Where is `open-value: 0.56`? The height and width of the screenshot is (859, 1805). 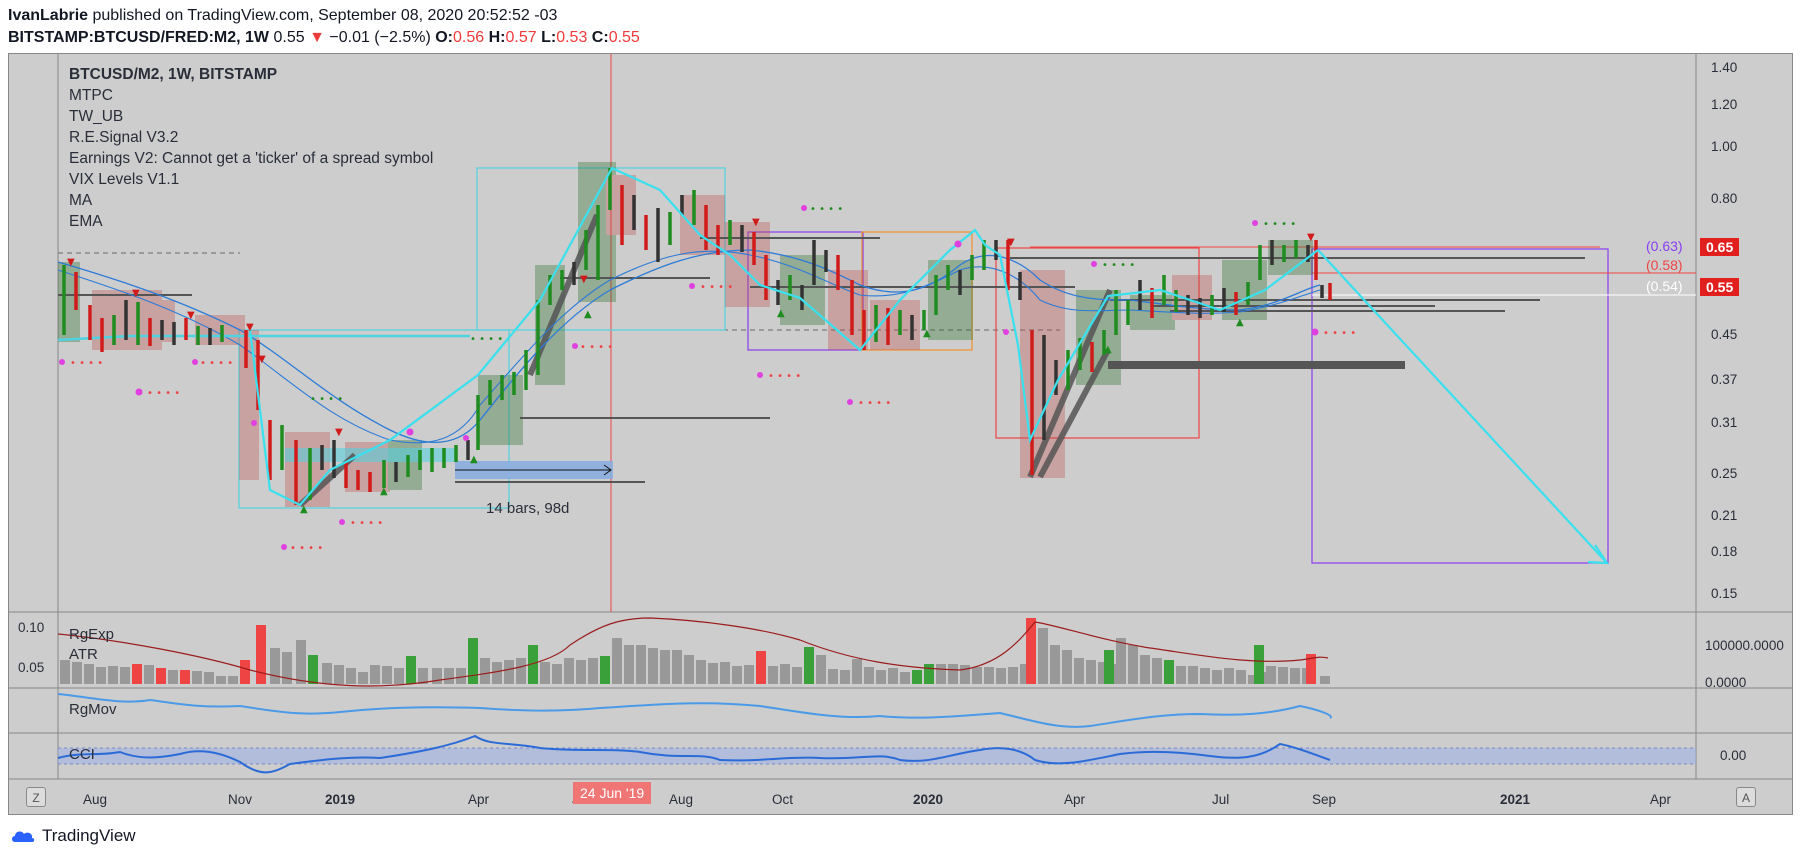
open-value: 0.56 is located at coordinates (469, 37).